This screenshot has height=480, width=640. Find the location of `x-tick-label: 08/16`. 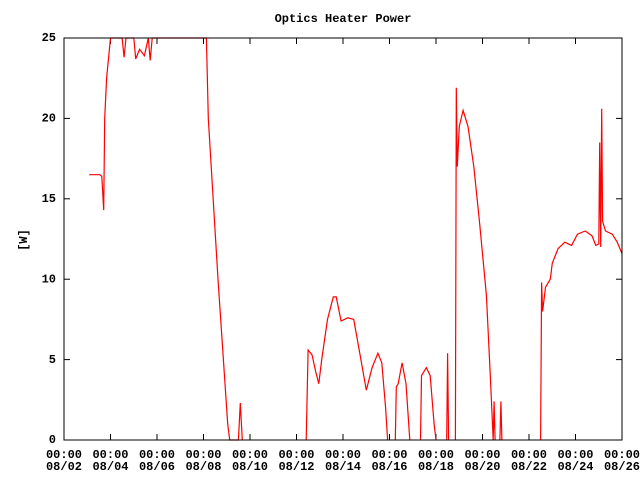

x-tick-label: 08/16 is located at coordinates (389, 467).